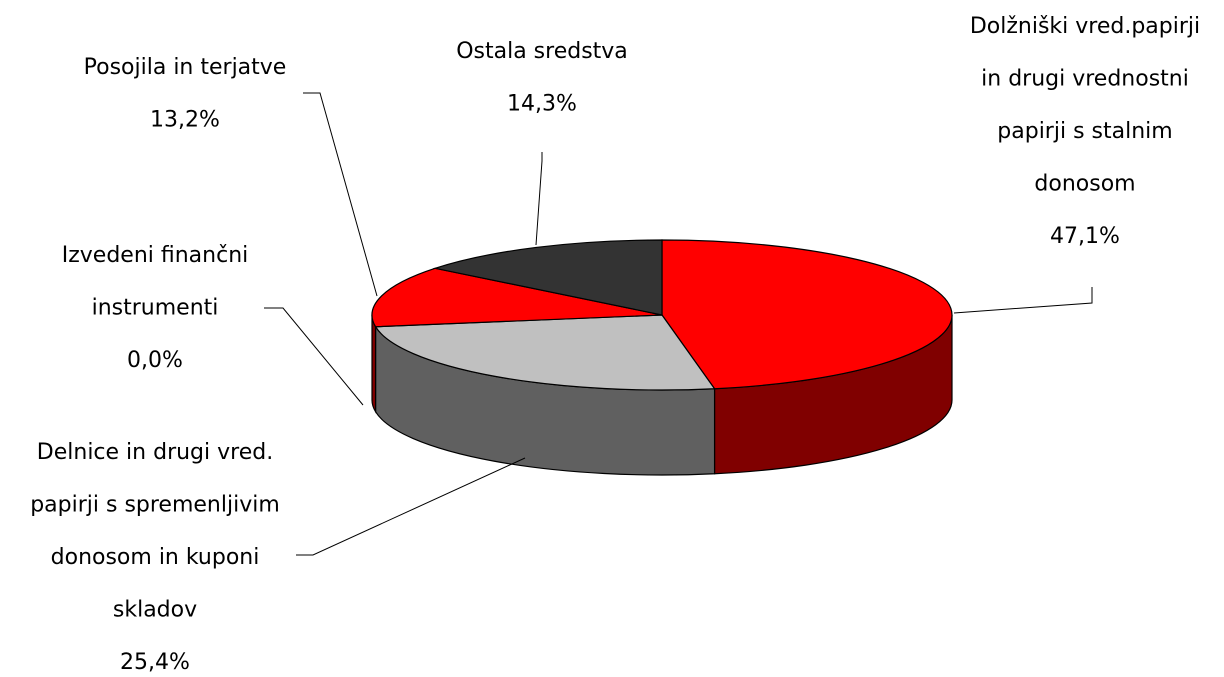  Describe the element at coordinates (185, 67) in the screenshot. I see `slice-4-name-line: Posojila in terjatve` at that location.